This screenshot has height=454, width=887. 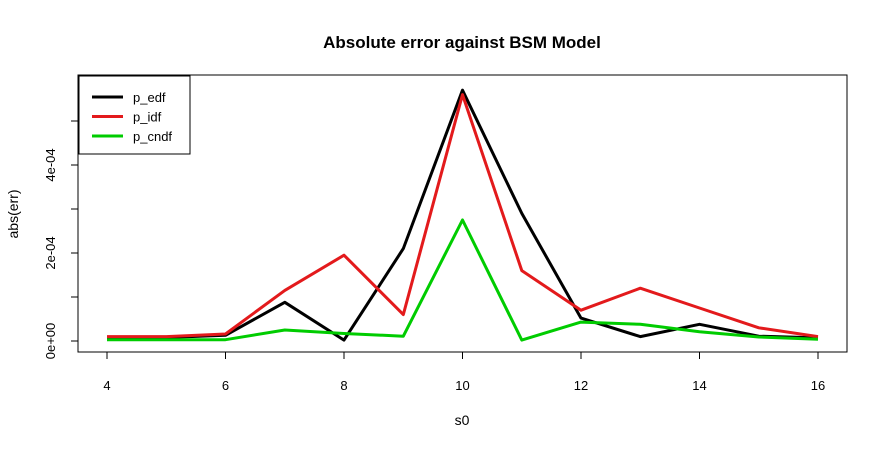 I want to click on legend-label: p_edf, so click(x=149, y=97).